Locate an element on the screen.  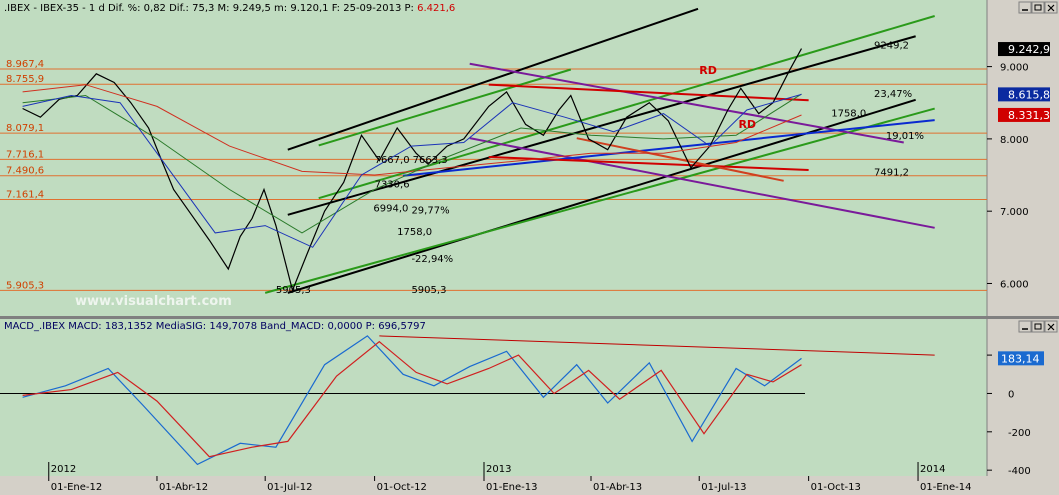
x-tick-label: 01-Oct-13 is located at coordinates (836, 487).